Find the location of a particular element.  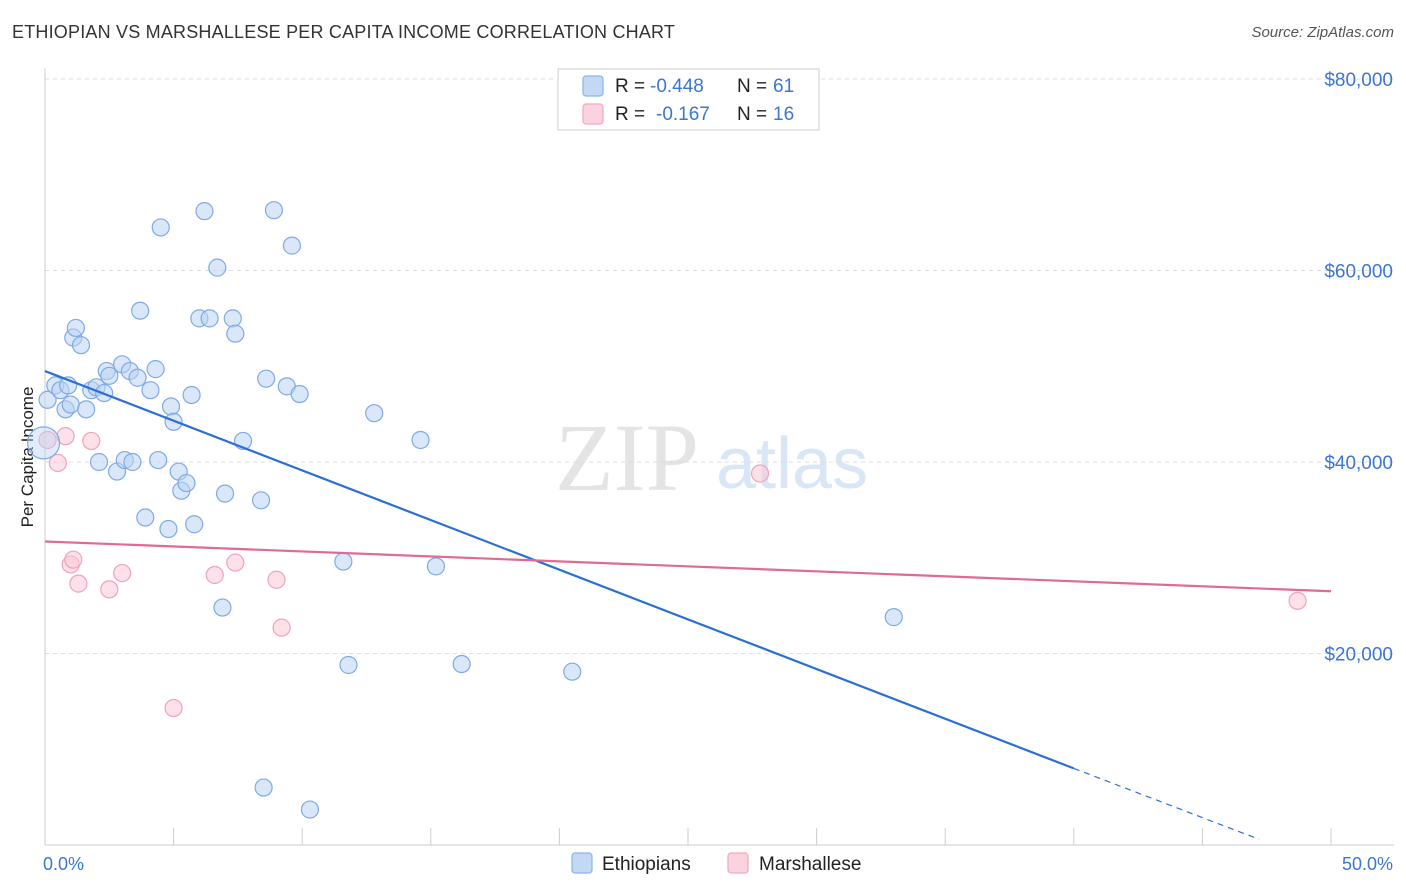

y-axis-title: Per Capita Income is located at coordinates (27, 457).